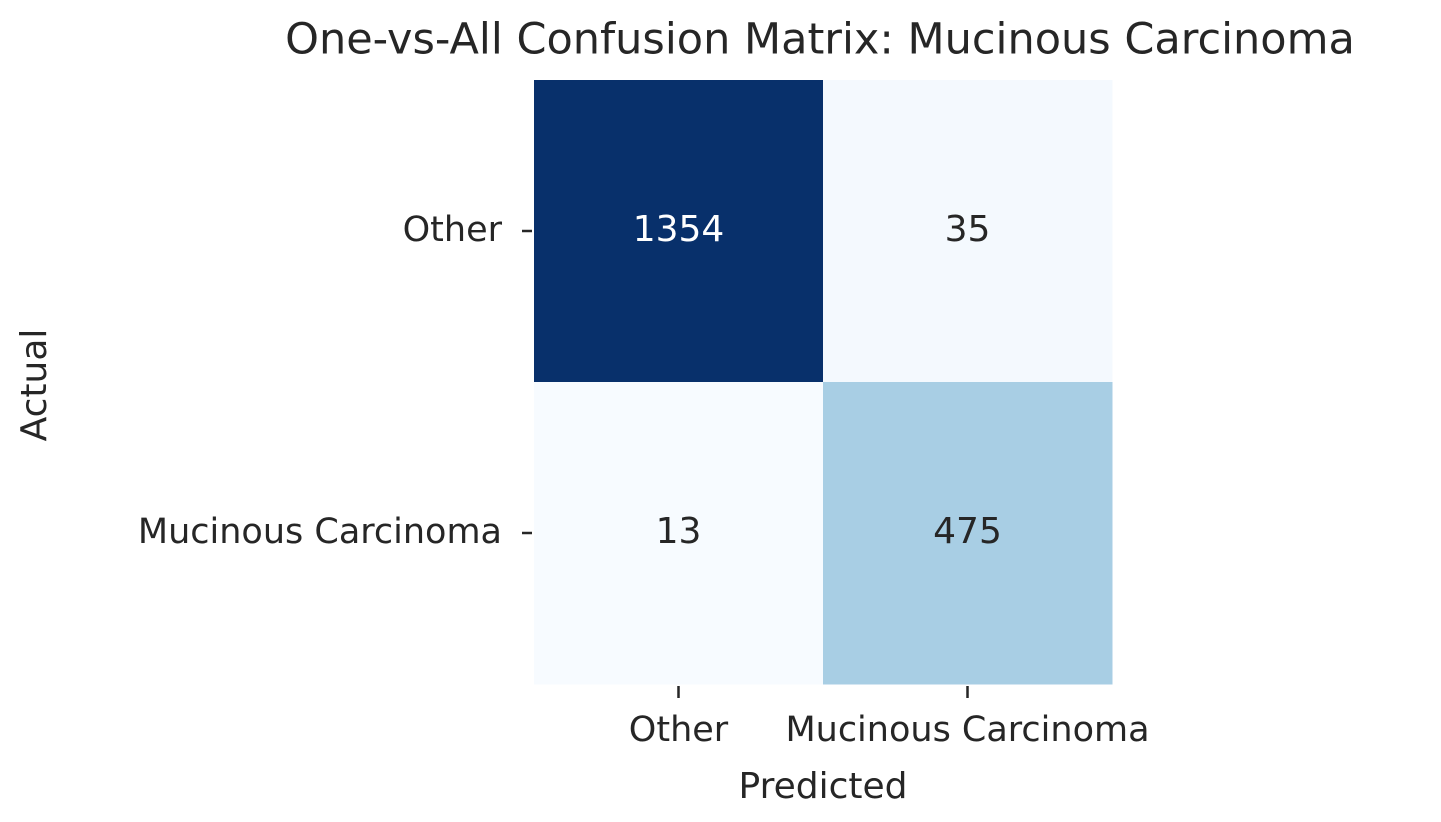  I want to click on x-axis-label: Predicted, so click(823, 786).